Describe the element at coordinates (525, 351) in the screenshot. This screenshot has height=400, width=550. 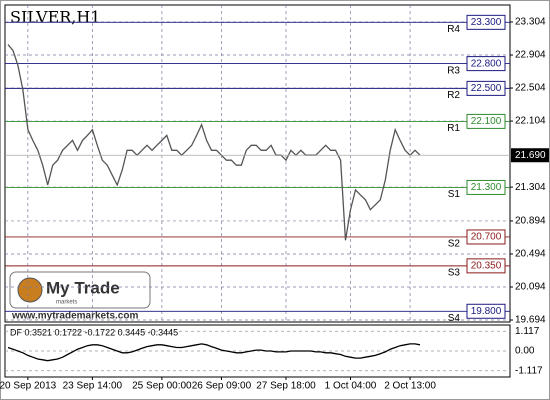
I see `indicator-tick-label: 0.00` at that location.